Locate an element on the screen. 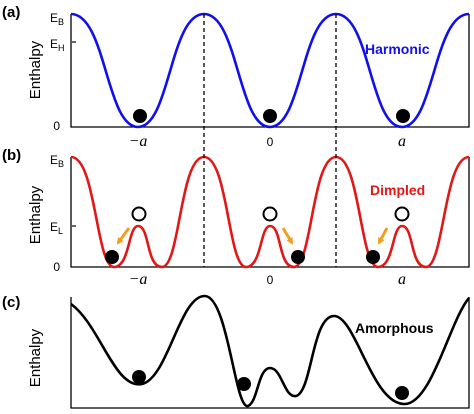  panel-a-atom-center is located at coordinates (270, 116).